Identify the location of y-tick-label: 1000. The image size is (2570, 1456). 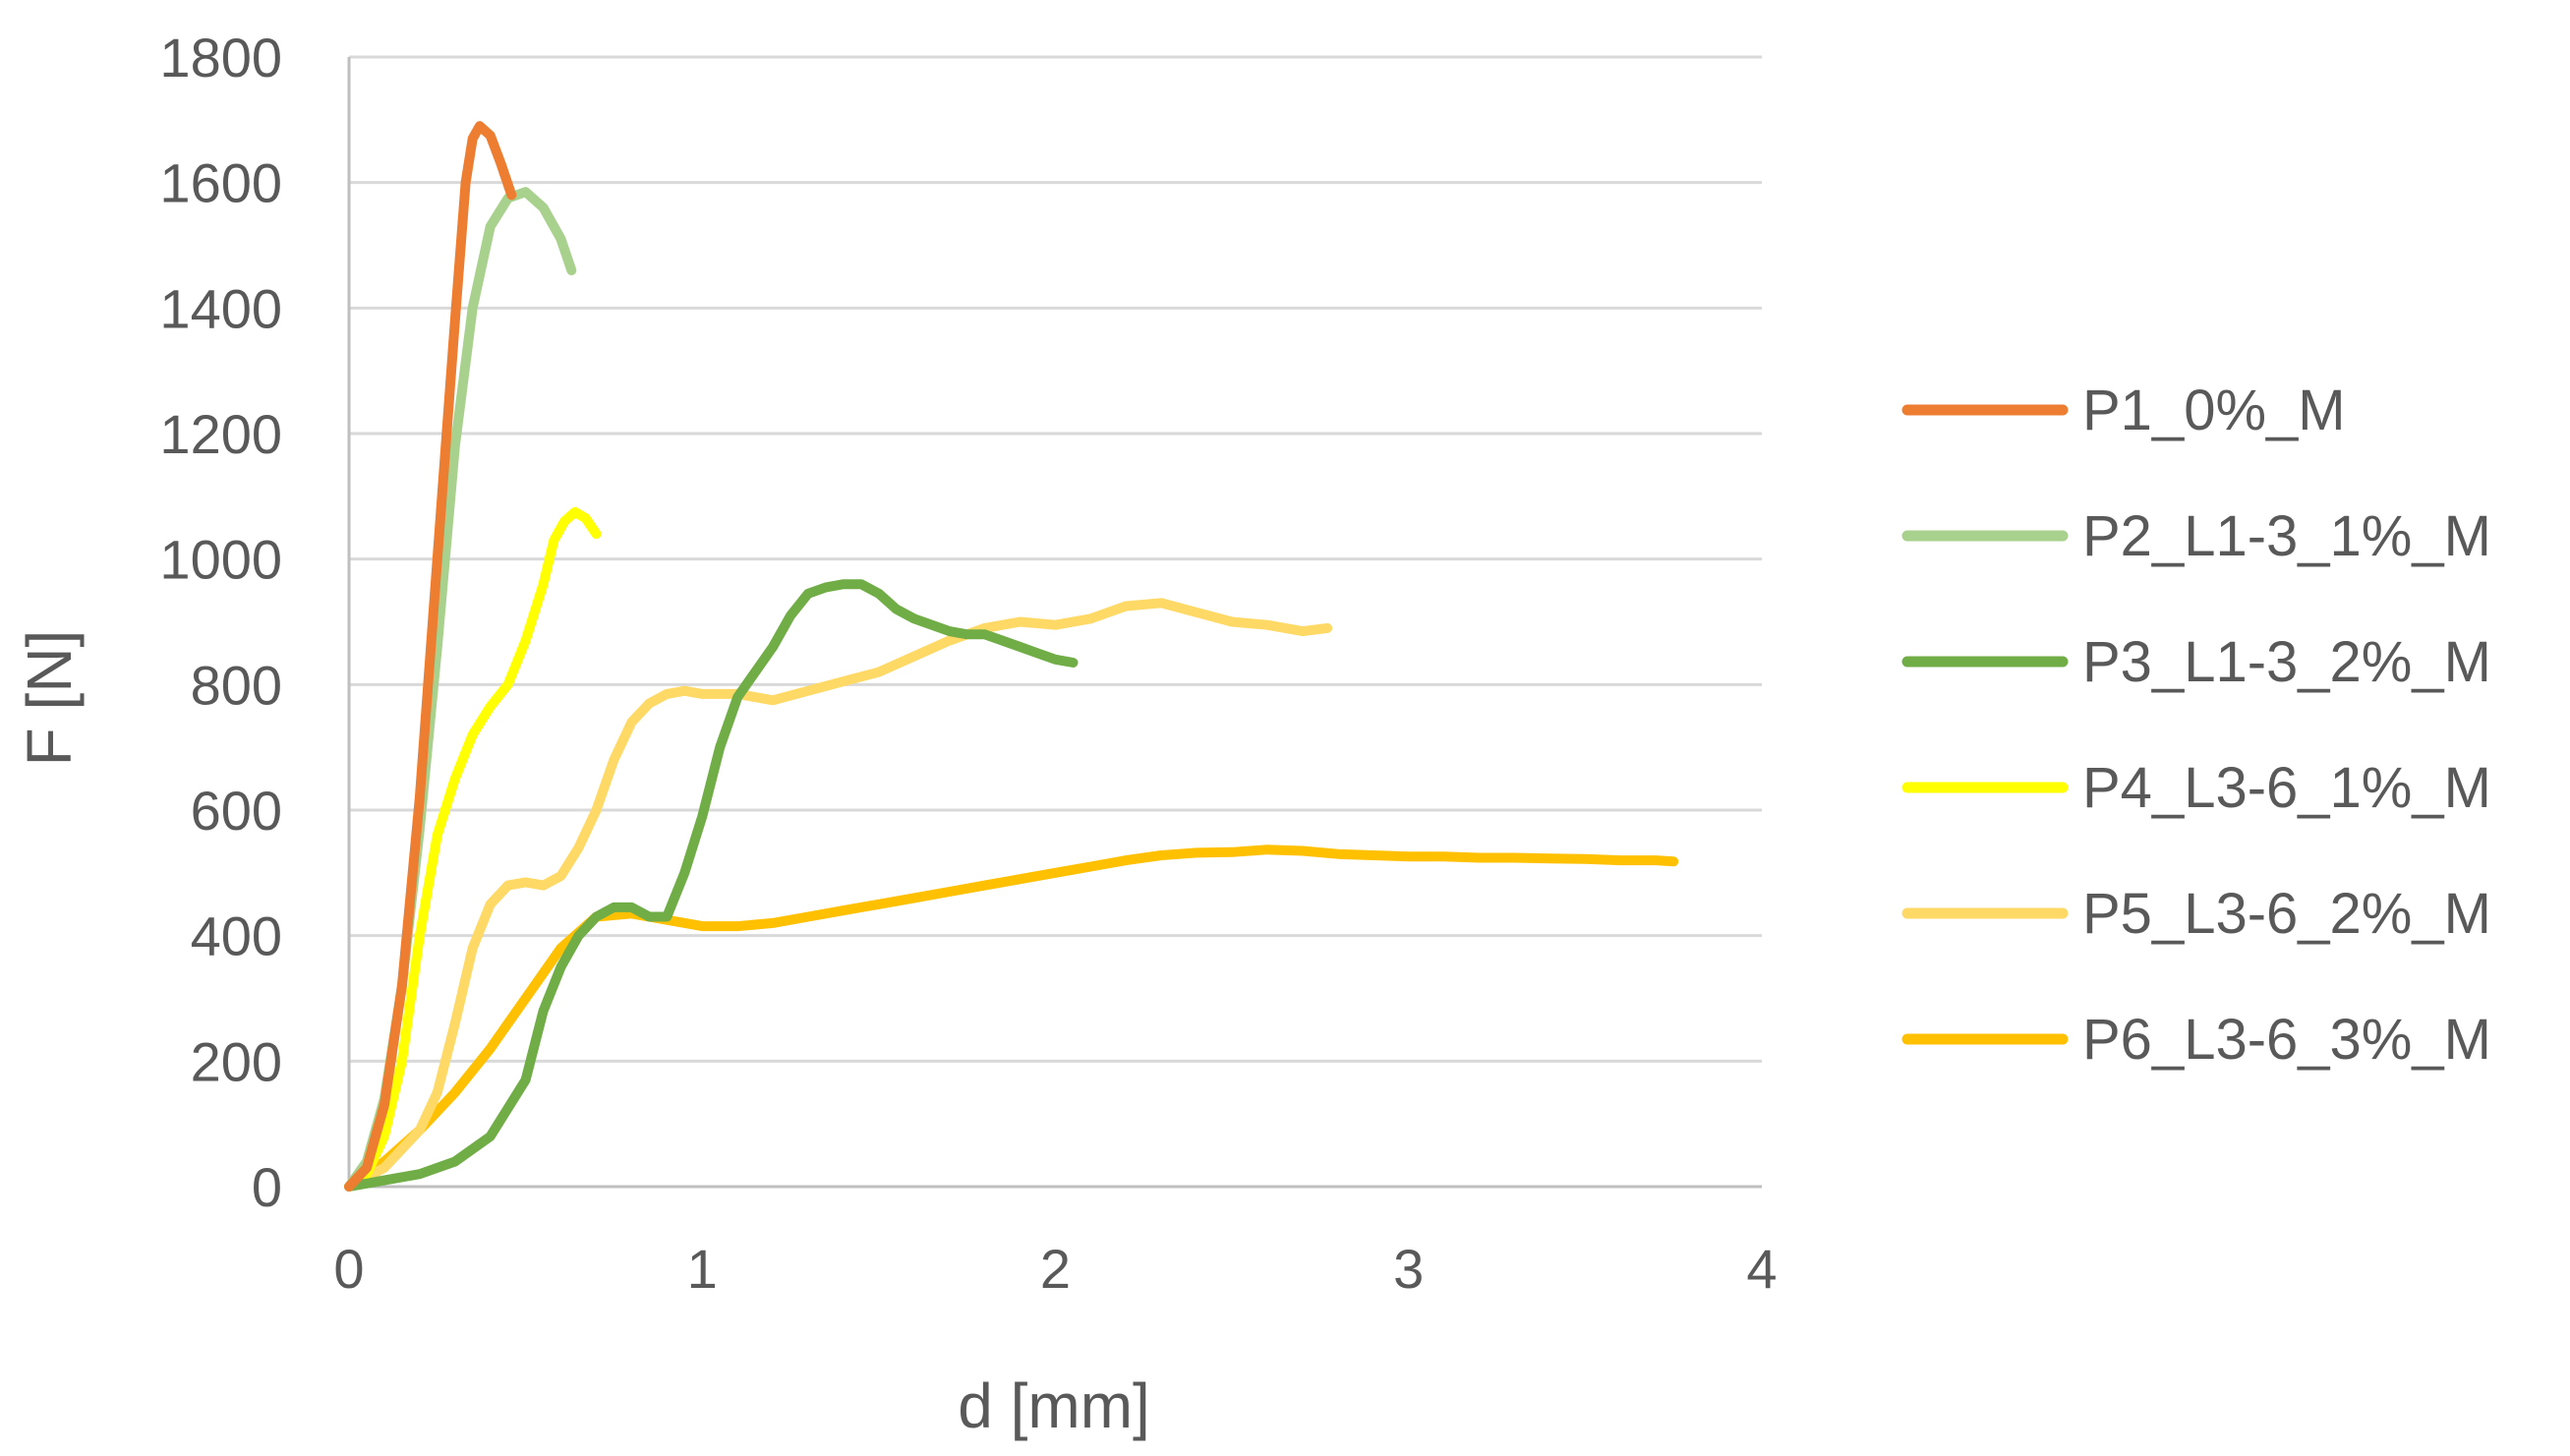
(220, 560).